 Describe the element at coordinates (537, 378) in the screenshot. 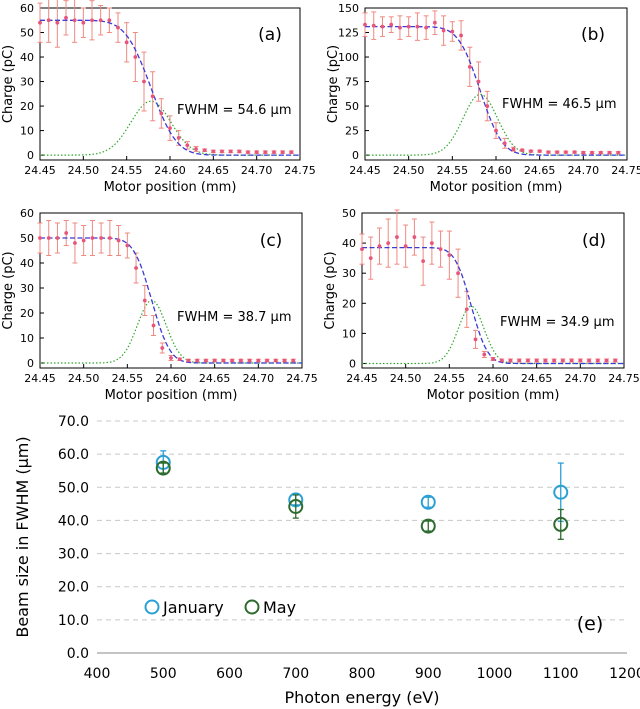

I see `x-tick-label: 24.65` at that location.